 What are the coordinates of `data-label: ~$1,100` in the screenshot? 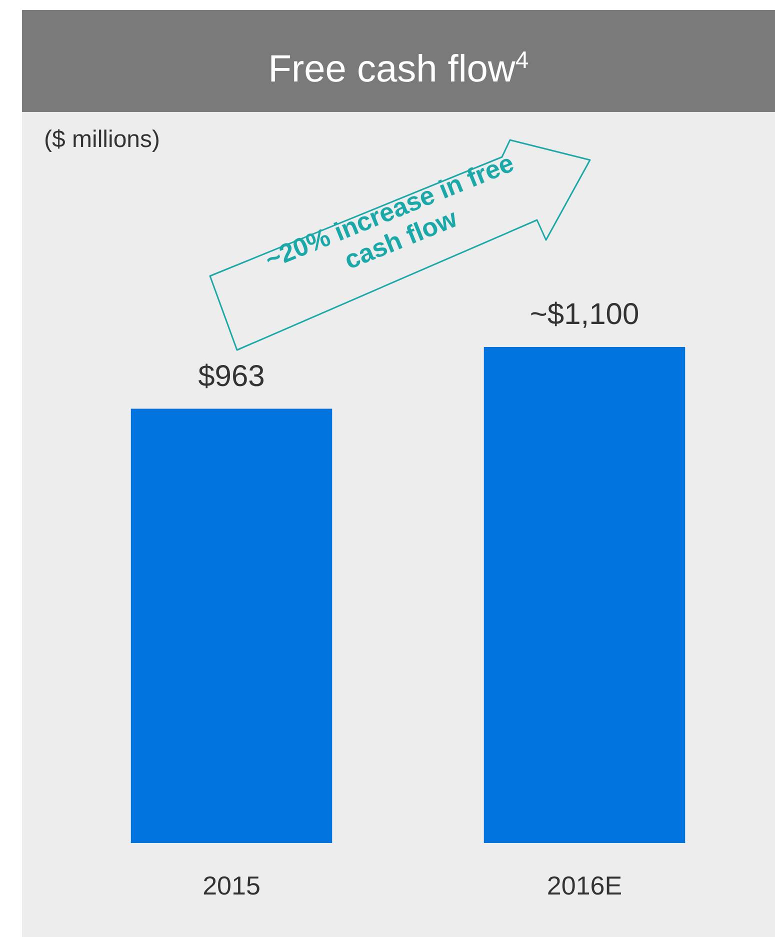 It's located at (585, 314).